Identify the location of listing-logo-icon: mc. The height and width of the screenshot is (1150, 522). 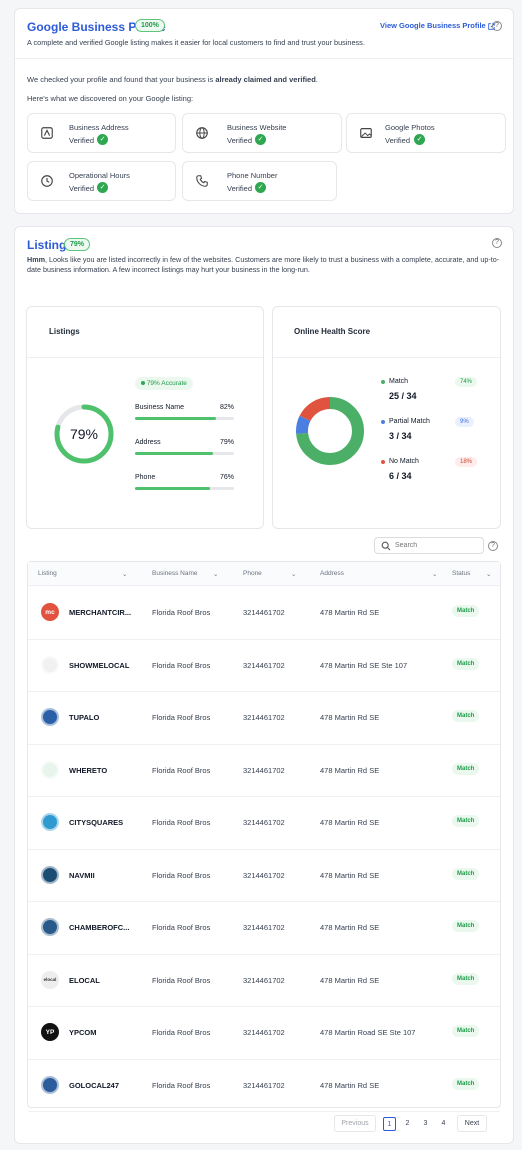
(50, 612).